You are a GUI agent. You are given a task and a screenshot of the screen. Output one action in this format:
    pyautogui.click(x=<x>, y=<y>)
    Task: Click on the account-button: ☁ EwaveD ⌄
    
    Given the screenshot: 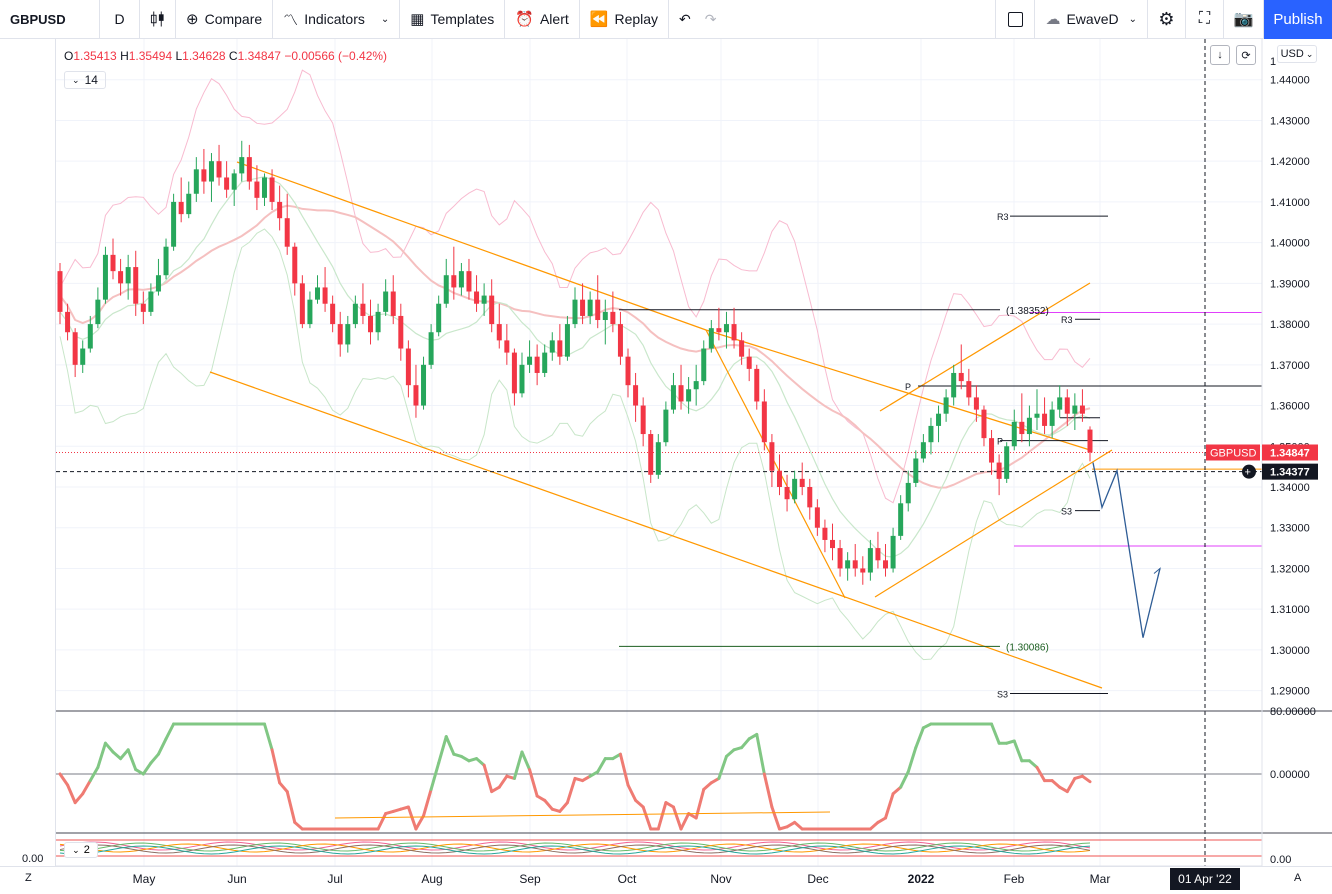 What is the action you would take?
    pyautogui.click(x=1091, y=19)
    